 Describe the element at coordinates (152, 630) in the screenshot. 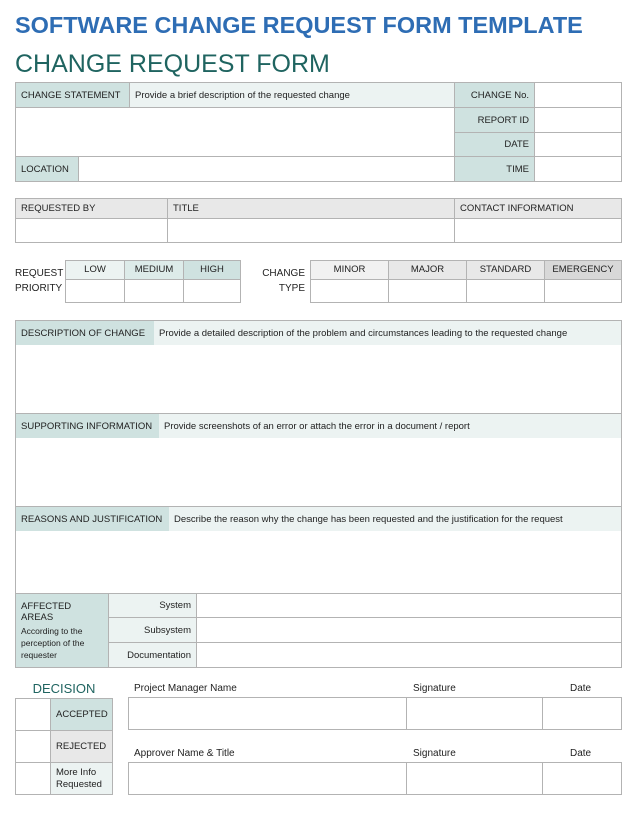

I see `subsystem-label: Subsystem` at that location.